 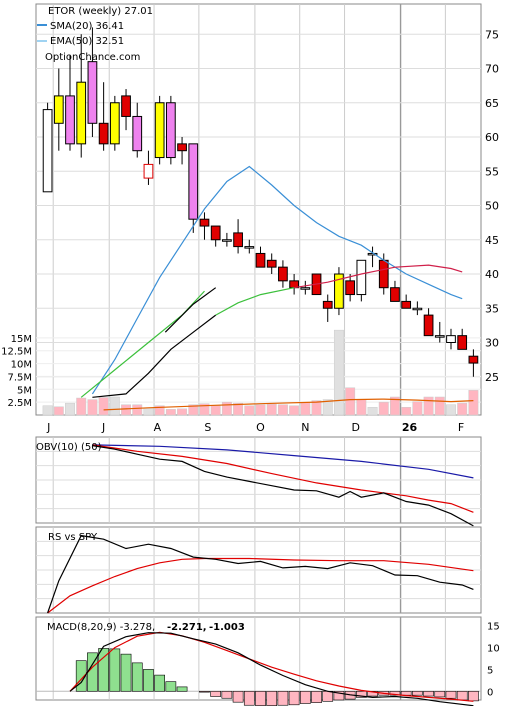 I want to click on x-tick-label: F, so click(x=461, y=427).